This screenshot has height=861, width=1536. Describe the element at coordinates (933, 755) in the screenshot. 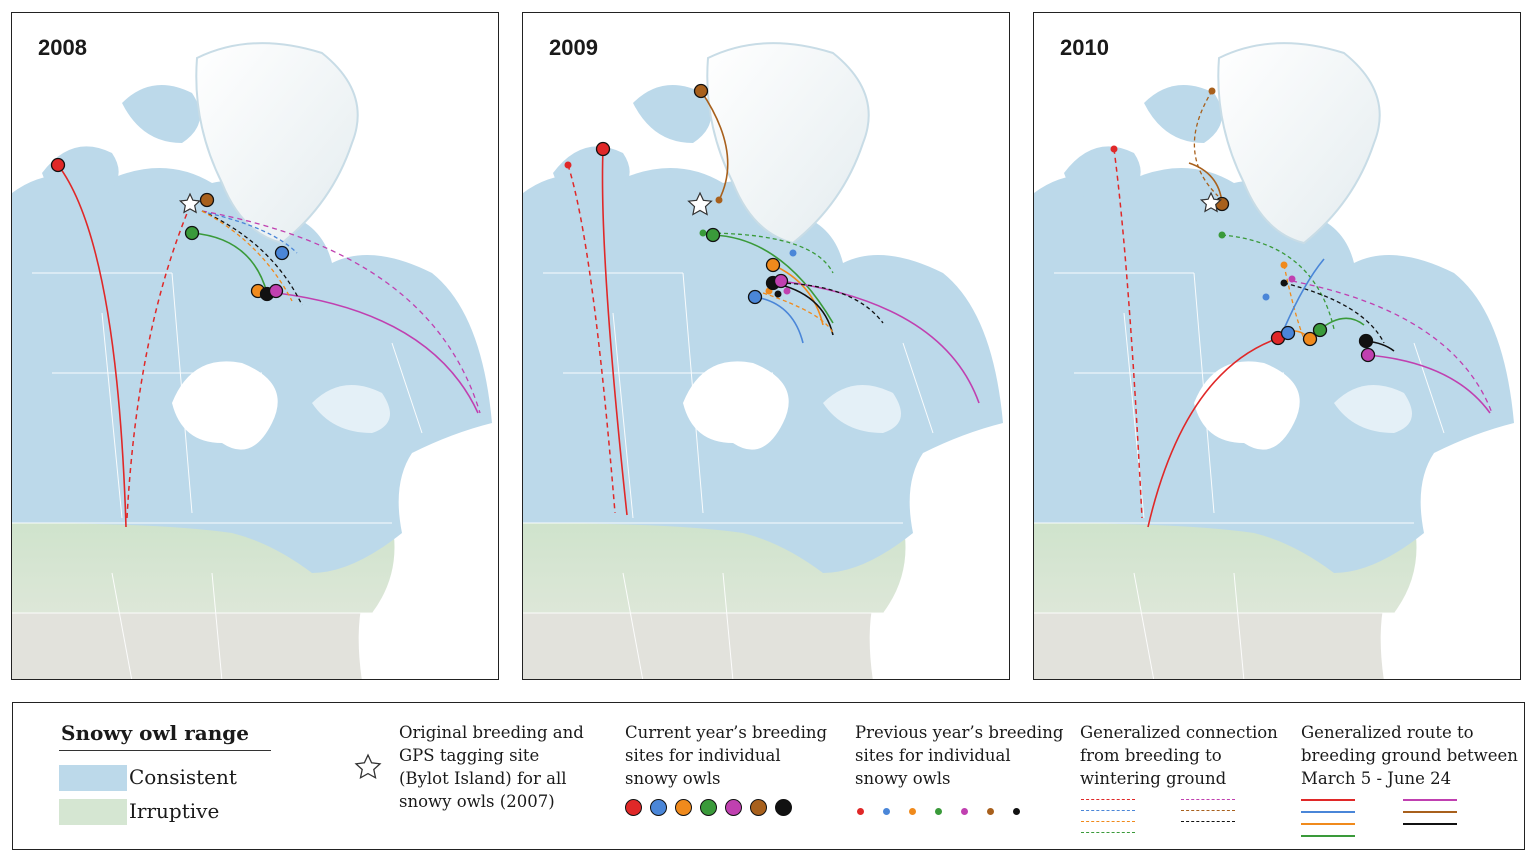

I see `previous-text-line: sites for individual` at that location.